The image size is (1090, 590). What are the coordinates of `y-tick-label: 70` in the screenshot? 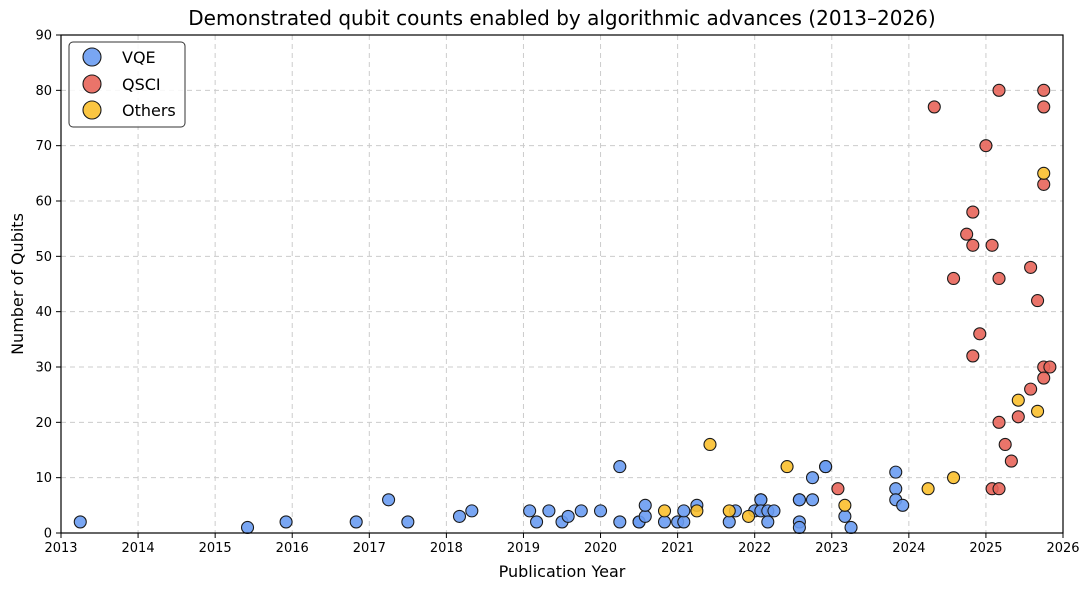 It's located at (43, 146).